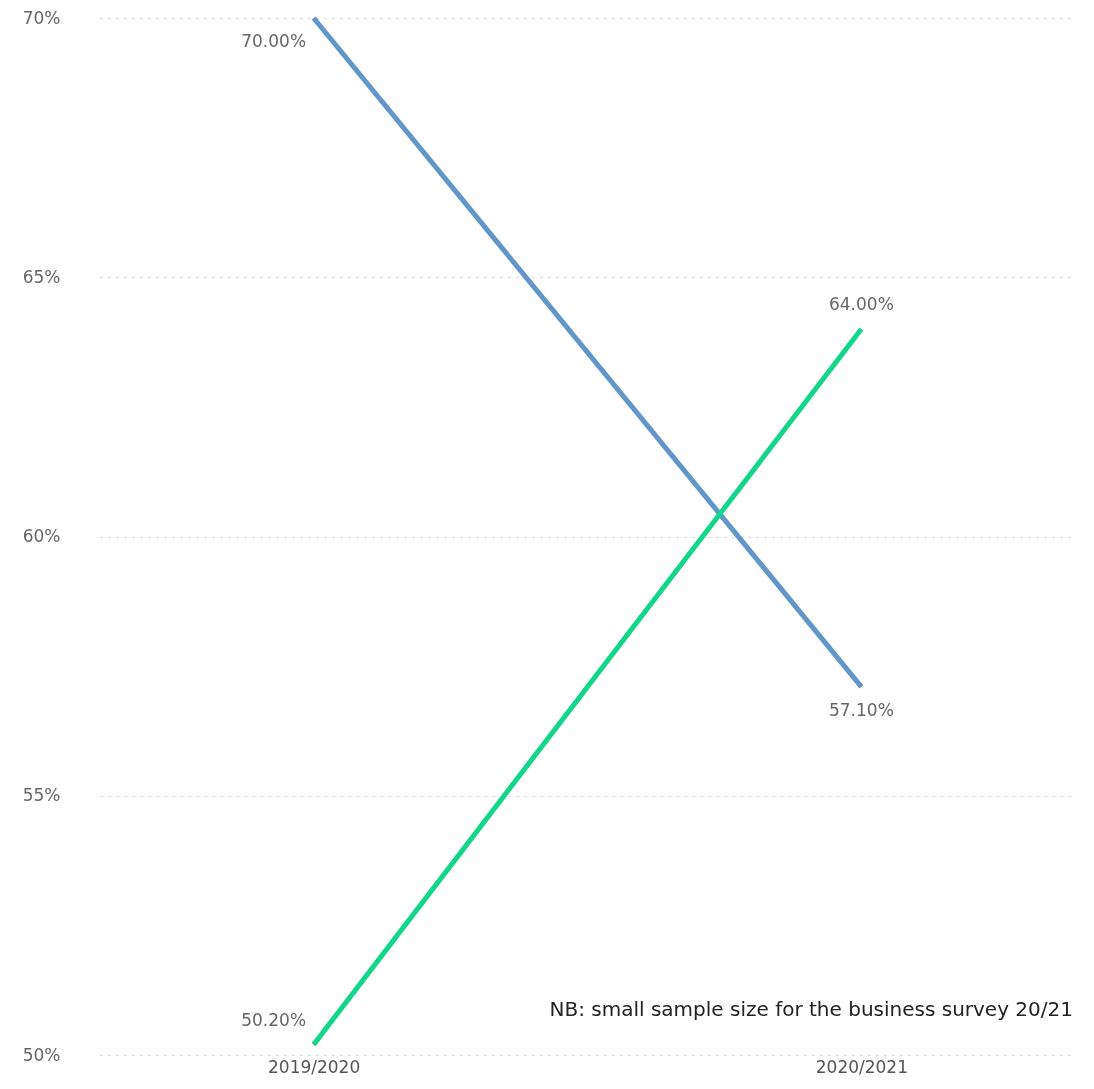 The width and height of the screenshot is (1094, 1089). Describe the element at coordinates (274, 1019) in the screenshot. I see `data-label: 50.20%` at that location.